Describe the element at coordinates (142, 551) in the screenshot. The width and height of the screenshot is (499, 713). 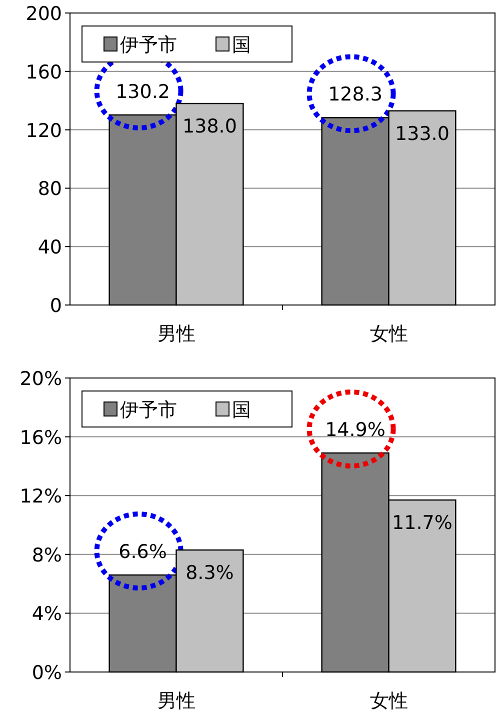
I see `data-label: 6.6%` at that location.